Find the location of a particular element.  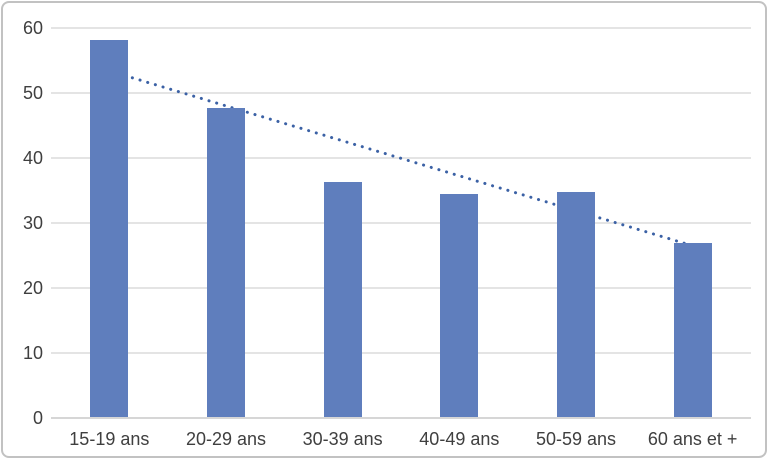

y-tick-label: 60 is located at coordinates (32, 28).